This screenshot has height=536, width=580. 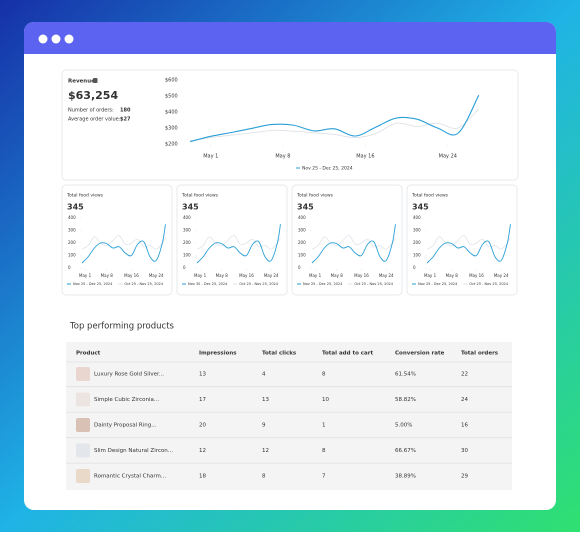 I want to click on legend-label: Nov 30 - Dec 25, 2024, so click(x=208, y=284).